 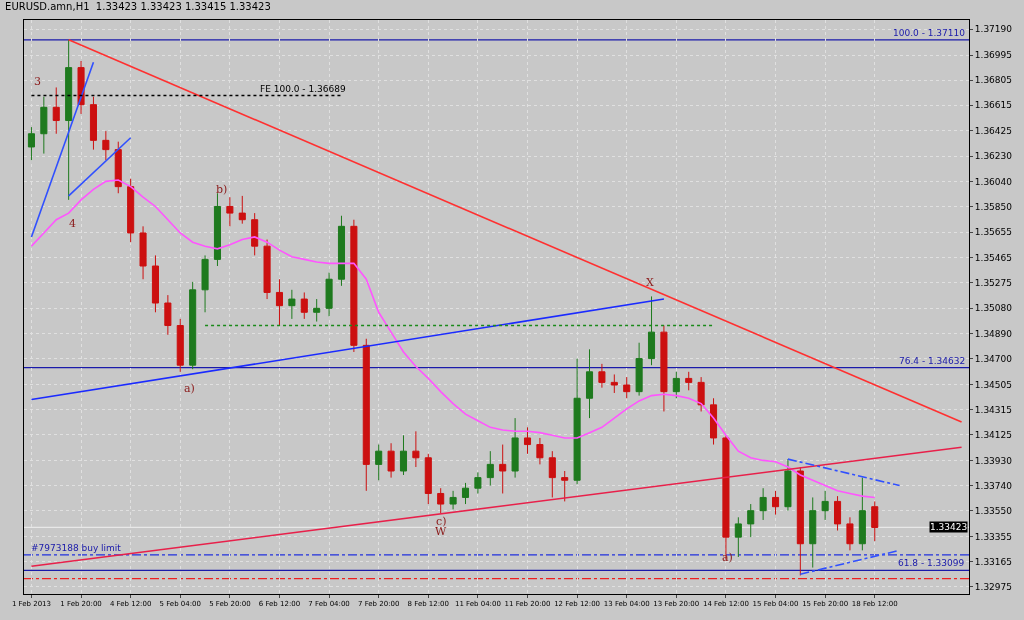 What do you see at coordinates (993, 130) in the screenshot?
I see `y-tick-label: 1.36425` at bounding box center [993, 130].